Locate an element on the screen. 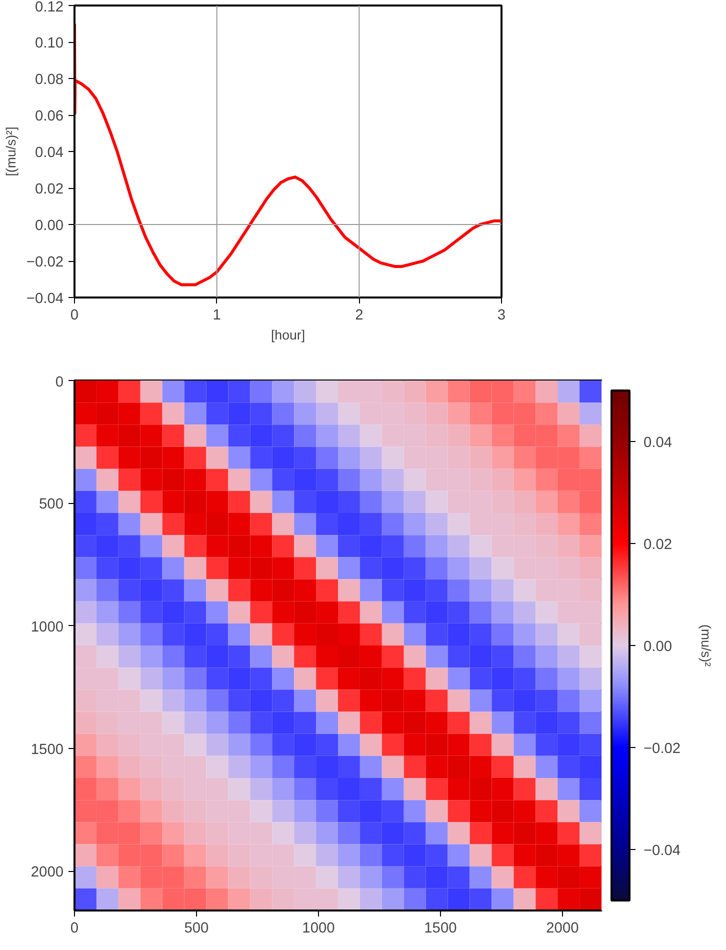 This screenshot has height=950, width=726. y-tick-label: −0.02 is located at coordinates (45, 262).